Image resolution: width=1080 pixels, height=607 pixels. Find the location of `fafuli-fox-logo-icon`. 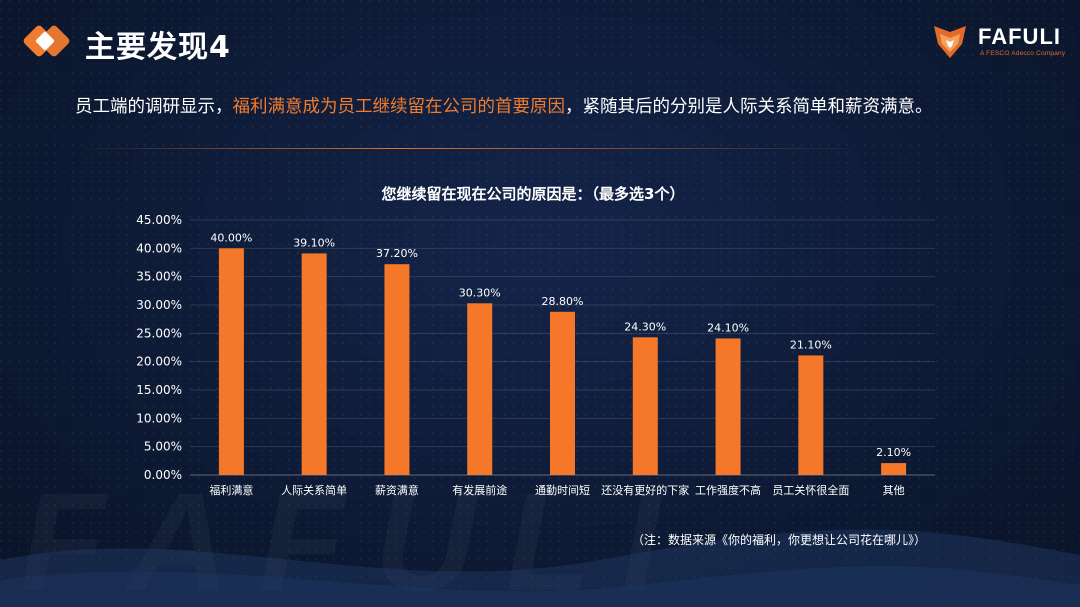

fafuli-fox-logo-icon is located at coordinates (950, 42).